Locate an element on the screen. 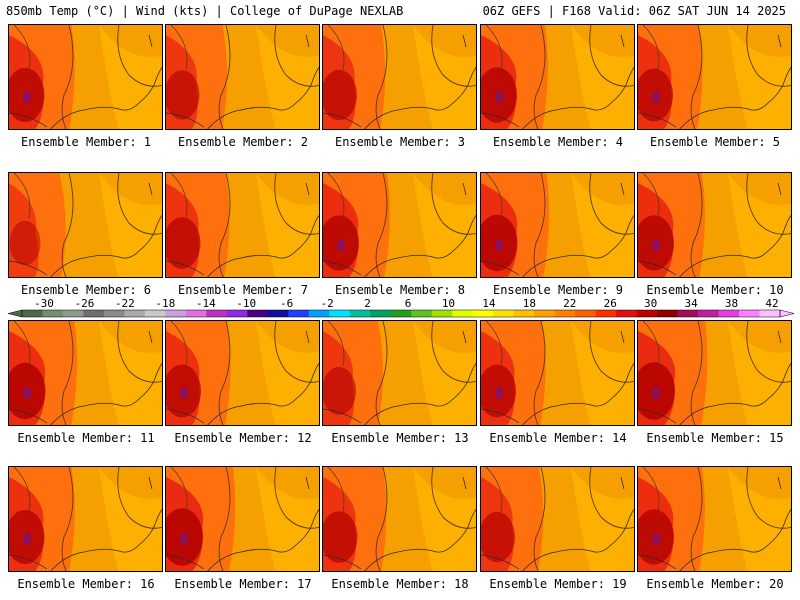 This screenshot has height=600, width=800. ensemble-member-label: Ensemble Member: 2 is located at coordinates (243, 142).